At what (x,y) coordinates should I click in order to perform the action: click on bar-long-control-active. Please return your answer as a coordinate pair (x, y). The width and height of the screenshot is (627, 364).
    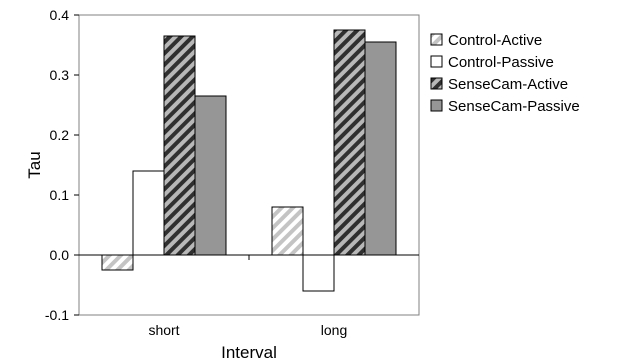
    Looking at the image, I should click on (287, 231).